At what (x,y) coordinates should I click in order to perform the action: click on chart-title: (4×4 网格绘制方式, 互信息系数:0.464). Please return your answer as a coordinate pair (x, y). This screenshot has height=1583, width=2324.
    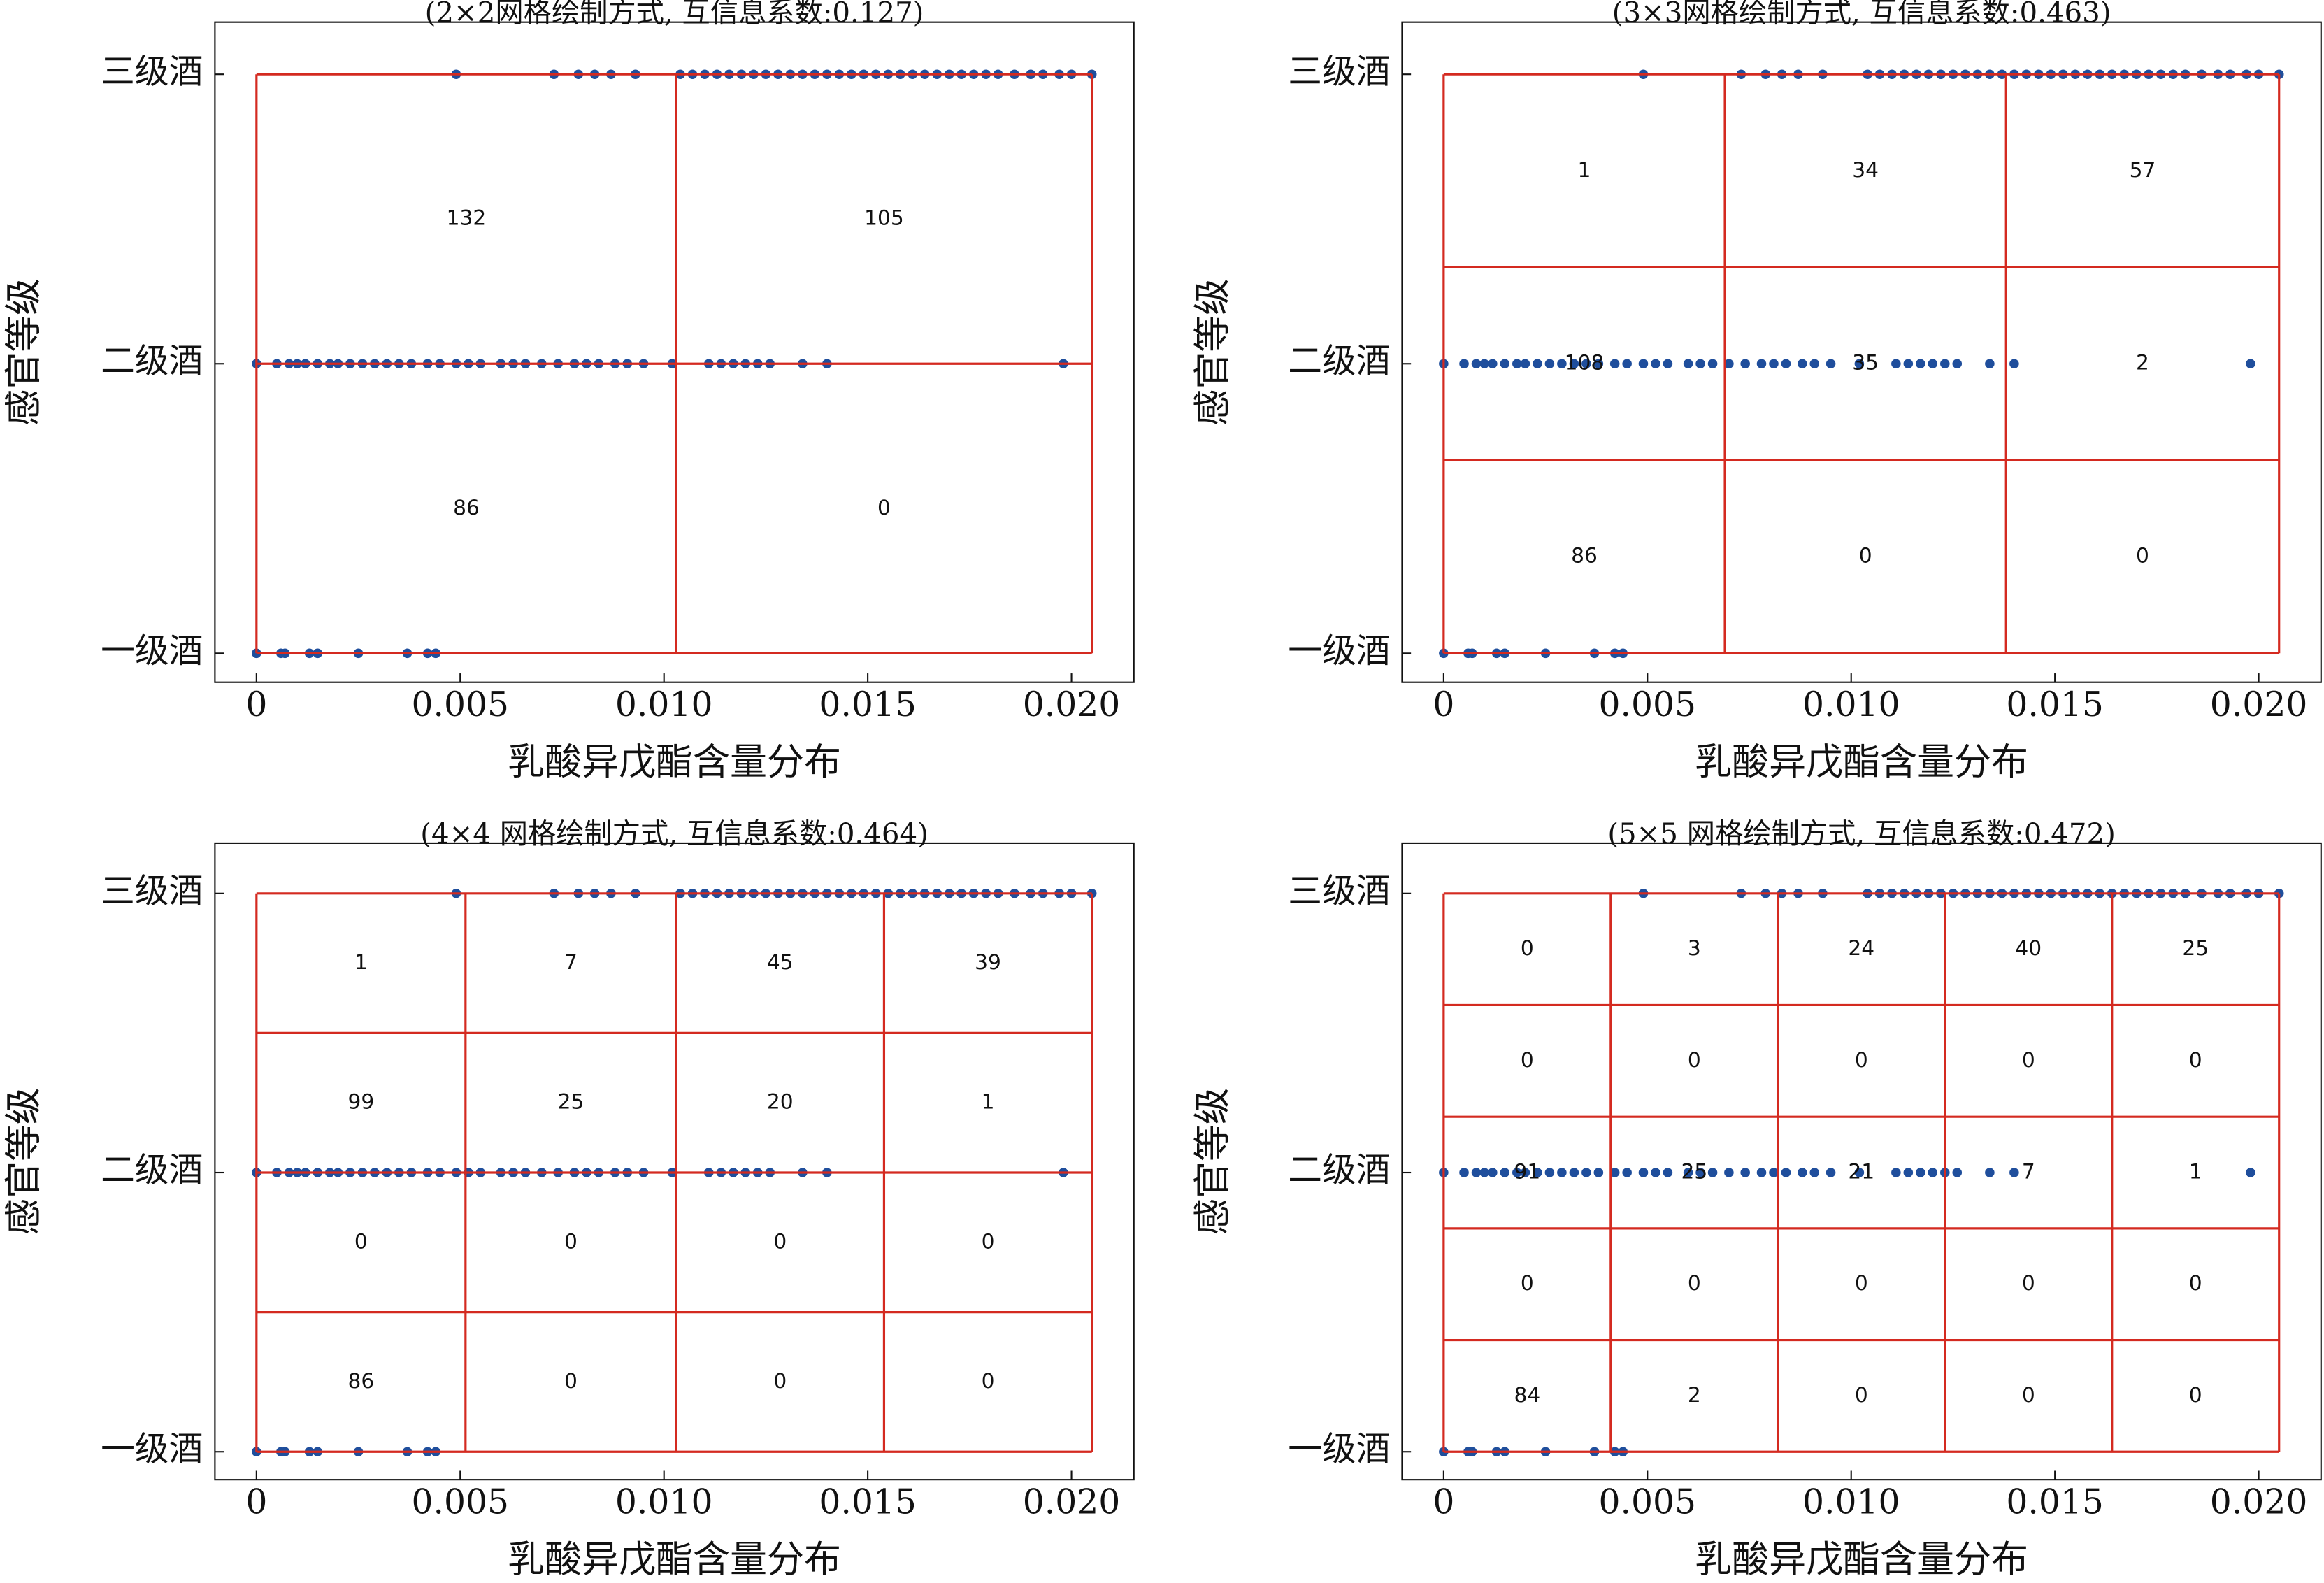
    Looking at the image, I should click on (674, 834).